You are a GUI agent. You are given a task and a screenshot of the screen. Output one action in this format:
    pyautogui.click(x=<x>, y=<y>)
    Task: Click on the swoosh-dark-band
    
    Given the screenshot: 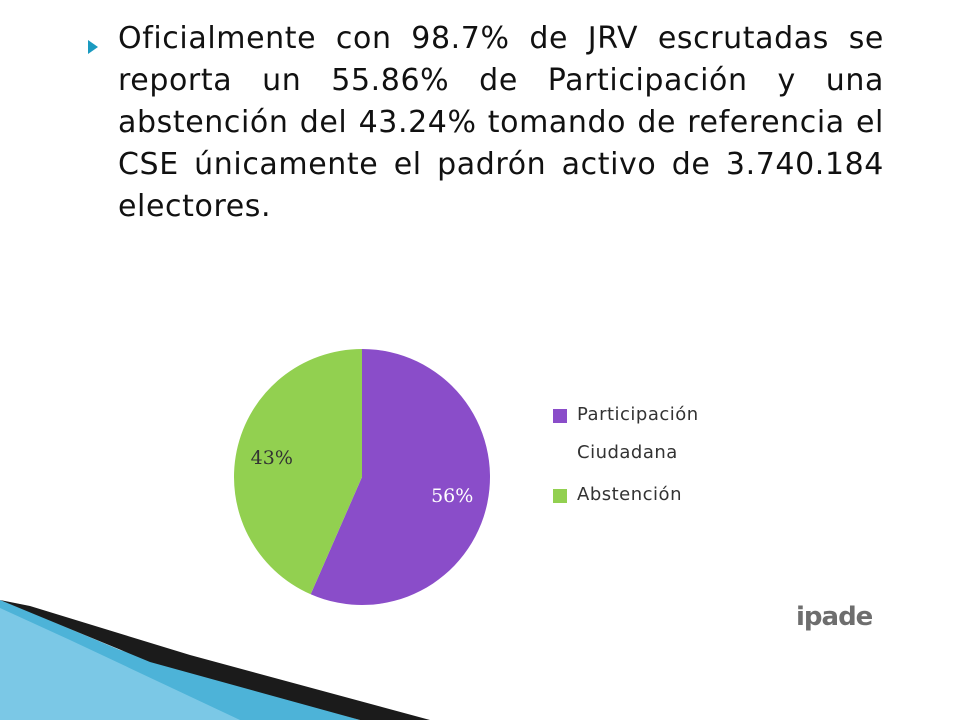 What is the action you would take?
    pyautogui.click(x=215, y=660)
    